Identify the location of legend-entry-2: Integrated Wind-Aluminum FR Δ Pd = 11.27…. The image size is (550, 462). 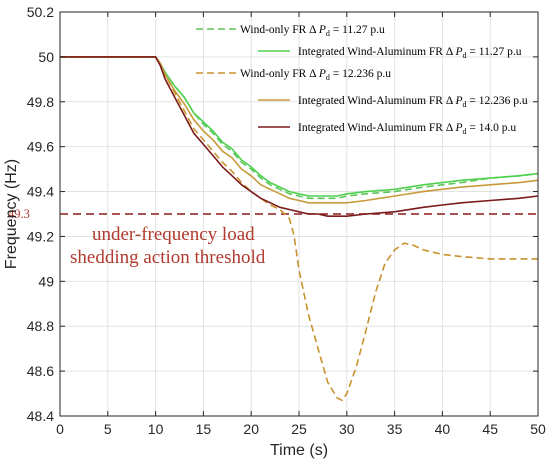
(410, 53).